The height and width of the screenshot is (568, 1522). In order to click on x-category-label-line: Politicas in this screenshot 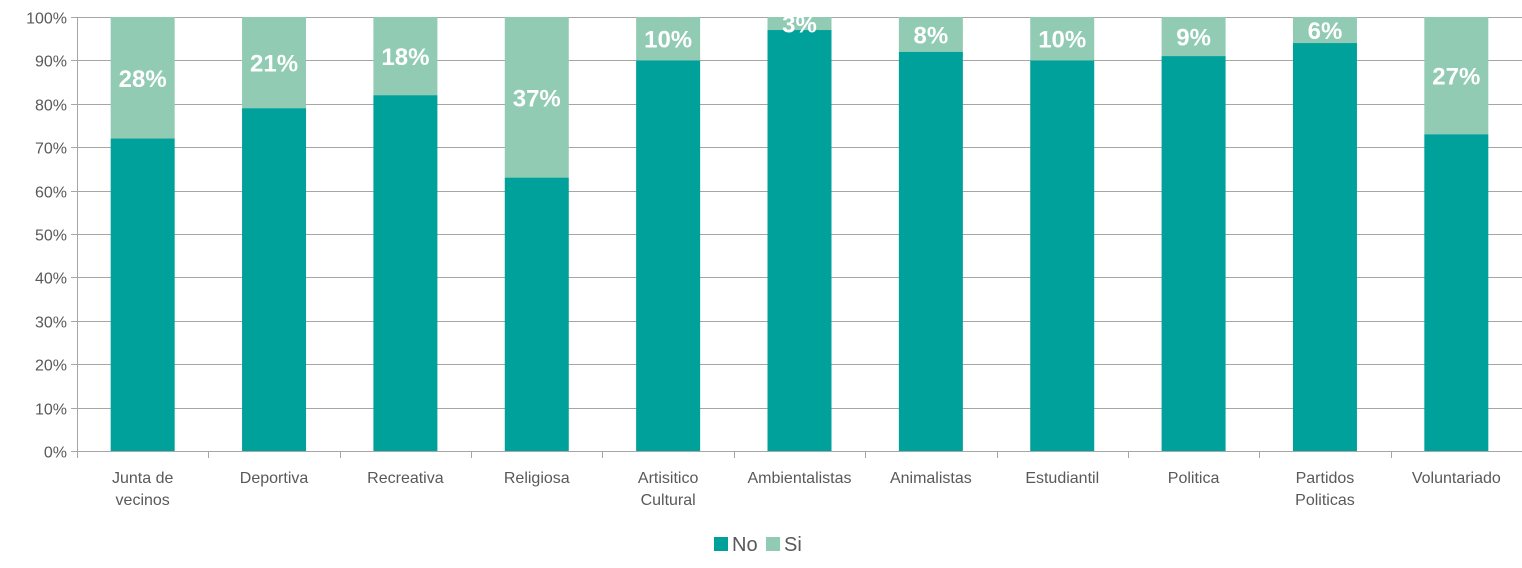, I will do `click(1325, 500)`.